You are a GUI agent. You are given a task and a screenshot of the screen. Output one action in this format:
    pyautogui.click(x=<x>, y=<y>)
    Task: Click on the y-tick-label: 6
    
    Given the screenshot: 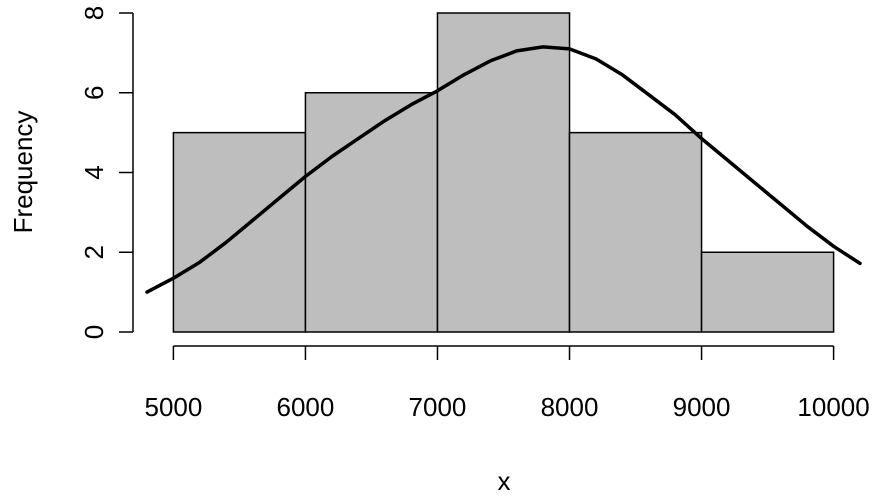 What is the action you would take?
    pyautogui.click(x=94, y=93)
    